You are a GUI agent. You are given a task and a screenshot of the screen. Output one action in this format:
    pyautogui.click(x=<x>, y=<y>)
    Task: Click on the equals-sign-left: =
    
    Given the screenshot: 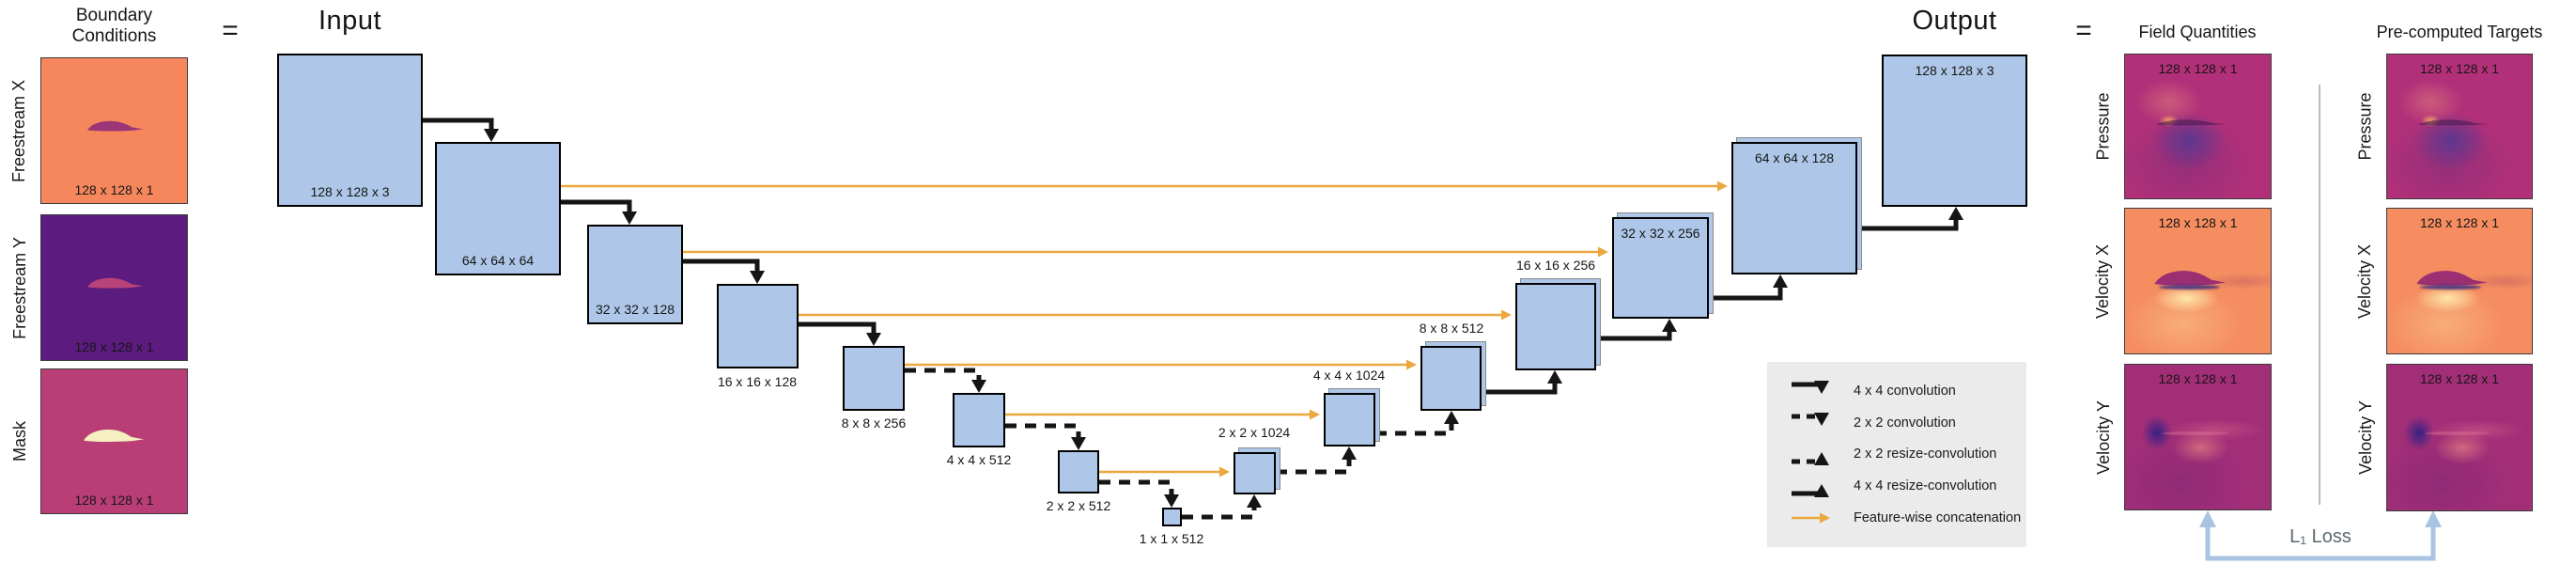 What is the action you would take?
    pyautogui.click(x=230, y=30)
    